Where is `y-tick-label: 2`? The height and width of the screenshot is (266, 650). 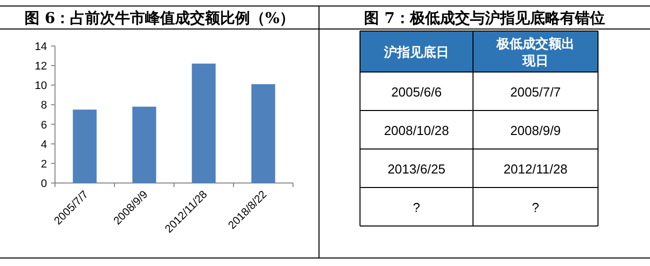
y-tick-label: 2 is located at coordinates (43, 164).